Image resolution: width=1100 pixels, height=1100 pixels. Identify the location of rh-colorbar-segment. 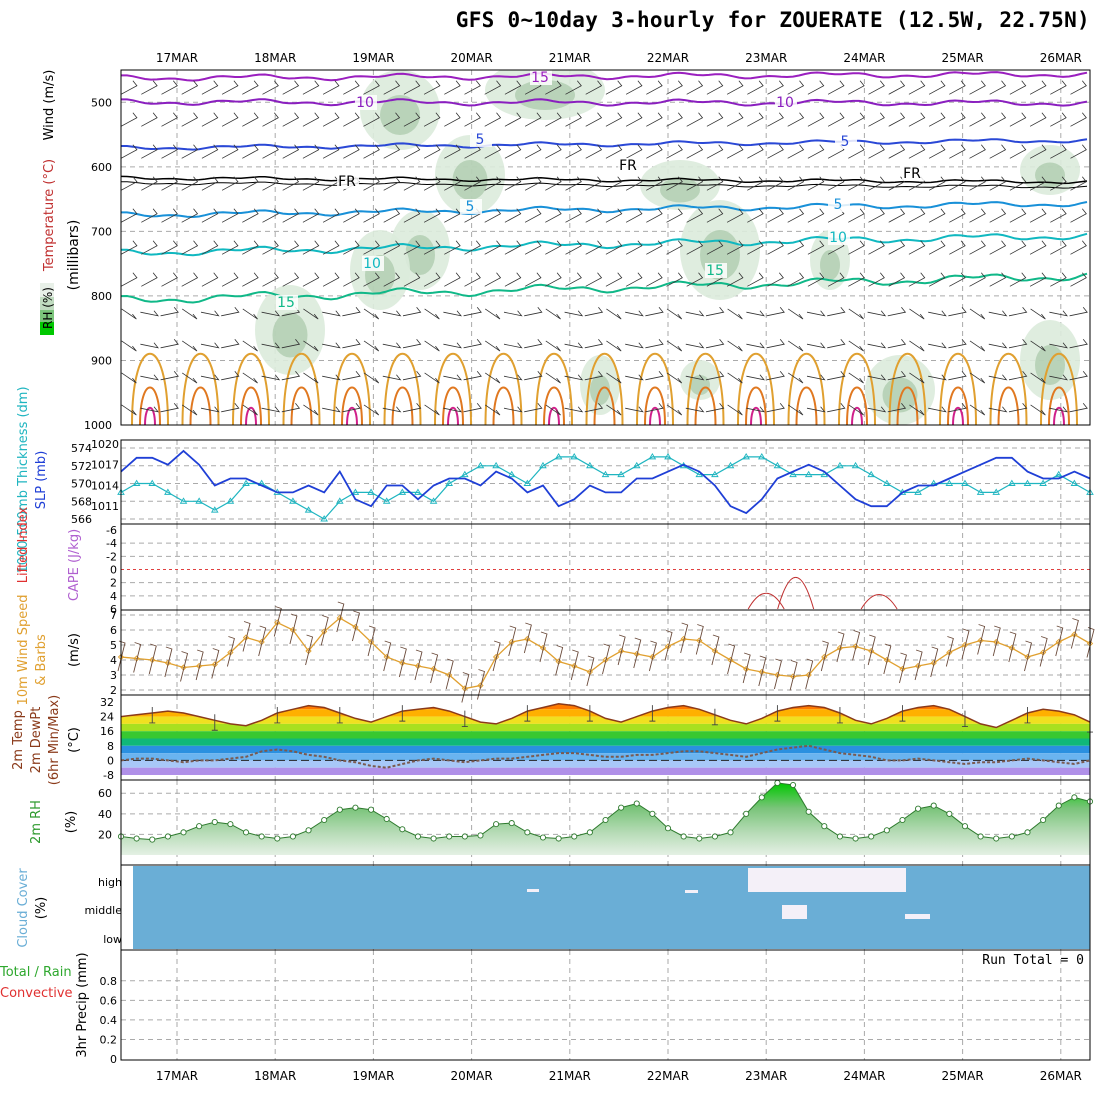
(47, 303).